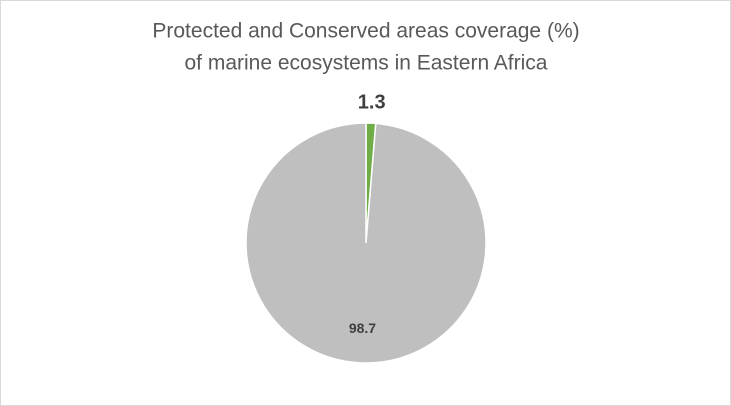  I want to click on data-label: 98.7, so click(362, 328).